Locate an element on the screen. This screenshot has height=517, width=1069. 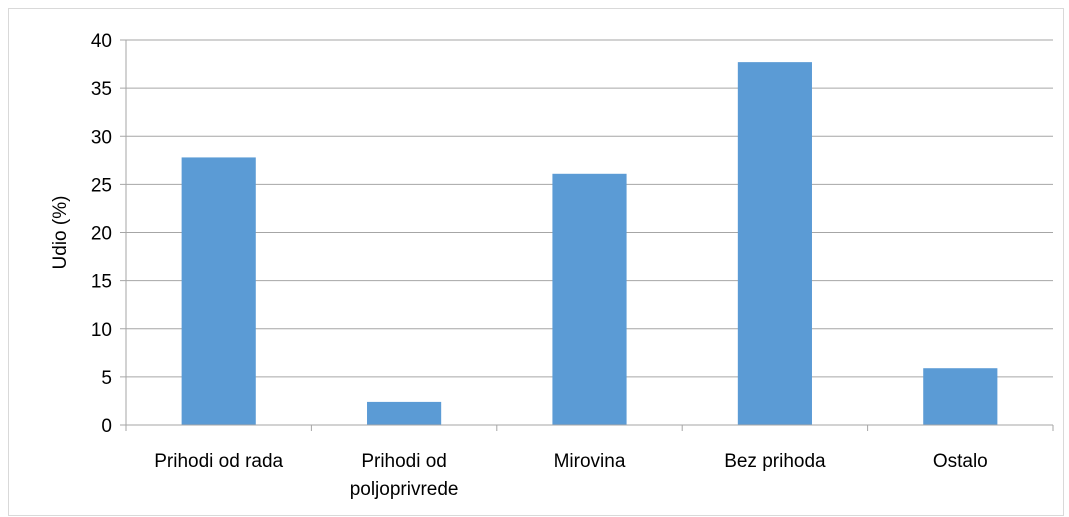
y-tick-label: 15 is located at coordinates (101, 282).